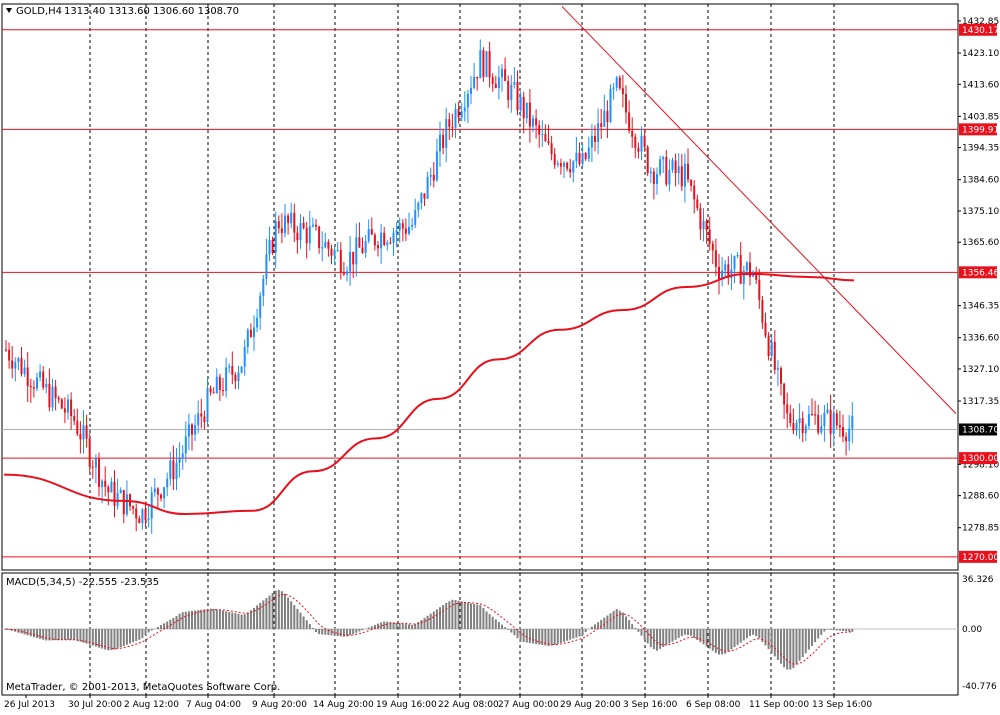 This screenshot has height=715, width=1000. Describe the element at coordinates (980, 430) in the screenshot. I see `current-price-label: 1308.70` at that location.